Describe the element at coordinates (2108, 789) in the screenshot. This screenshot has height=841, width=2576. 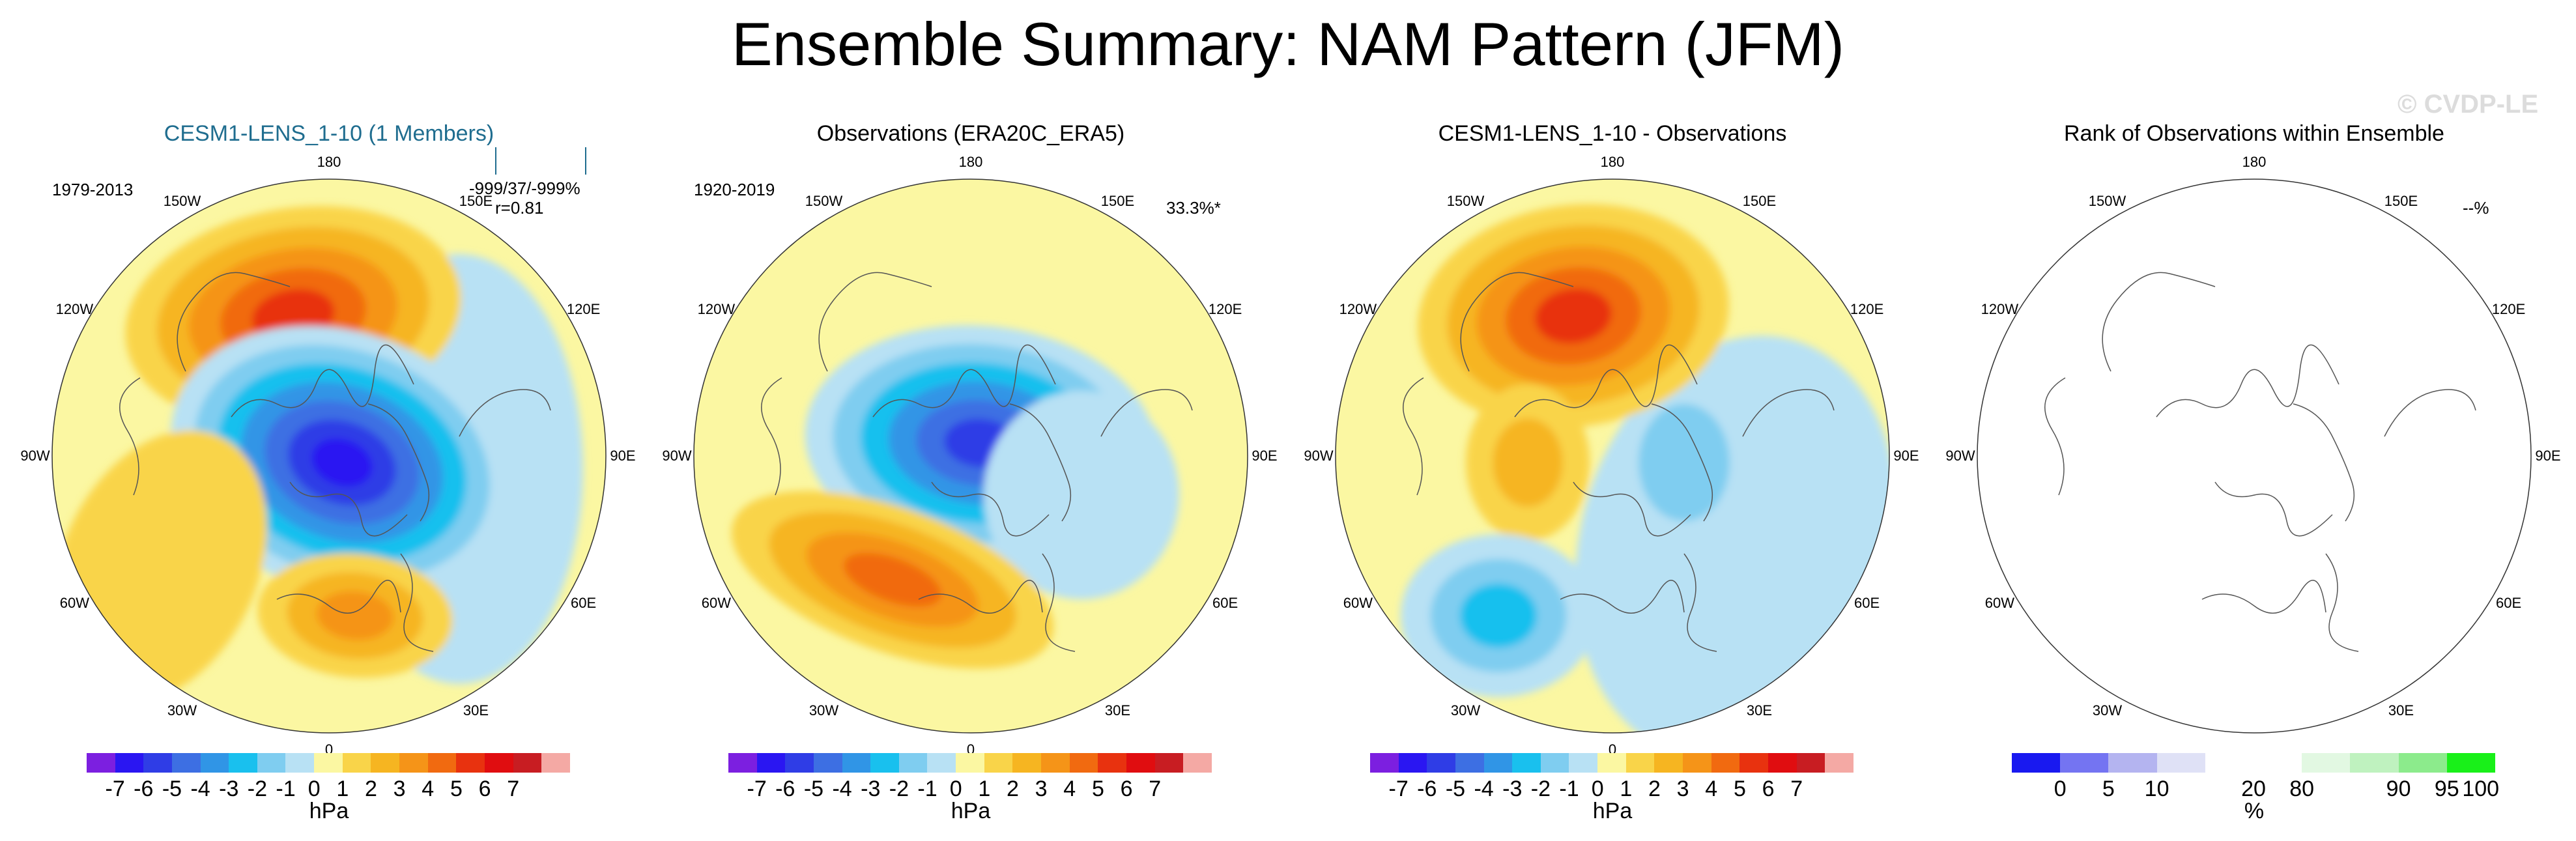
I see `colorbar-tick: 5` at that location.